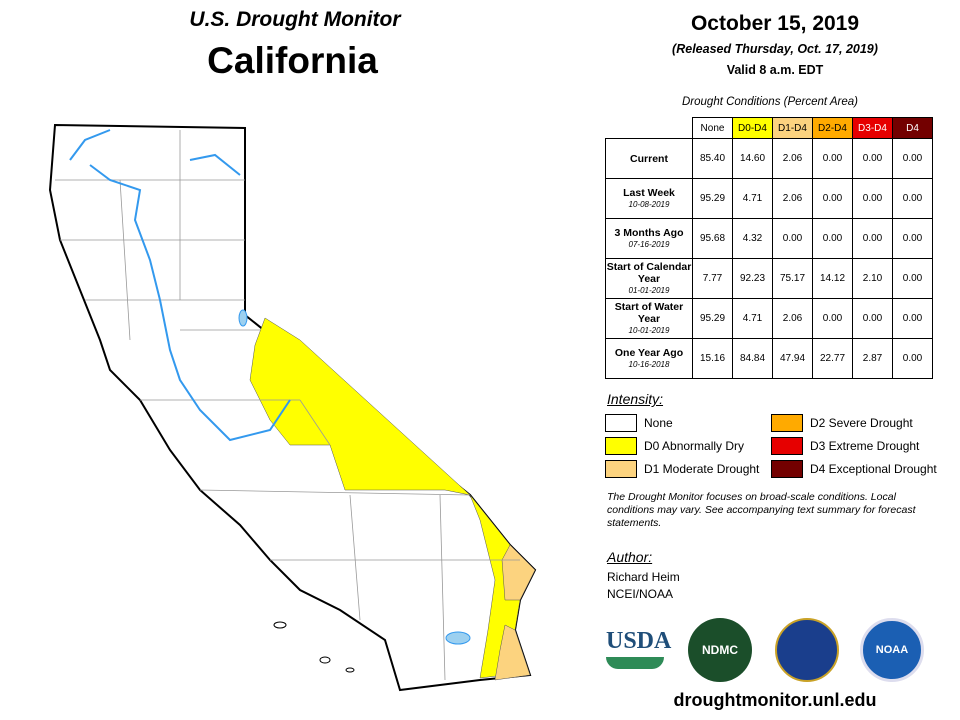 The width and height of the screenshot is (960, 720). Describe the element at coordinates (658, 423) in the screenshot. I see `legend-label: None` at that location.